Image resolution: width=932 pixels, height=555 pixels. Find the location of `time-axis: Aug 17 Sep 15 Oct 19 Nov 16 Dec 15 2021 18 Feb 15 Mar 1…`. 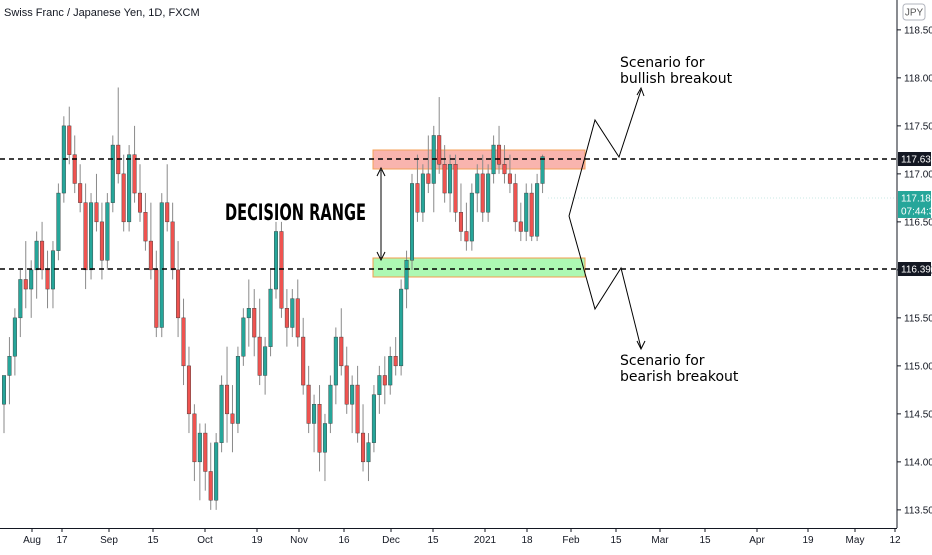

time-axis: Aug 17 Sep 15 Oct 19 Nov 16 Dec 15 2021 18 Feb 15 Mar 1… is located at coordinates (462, 537).